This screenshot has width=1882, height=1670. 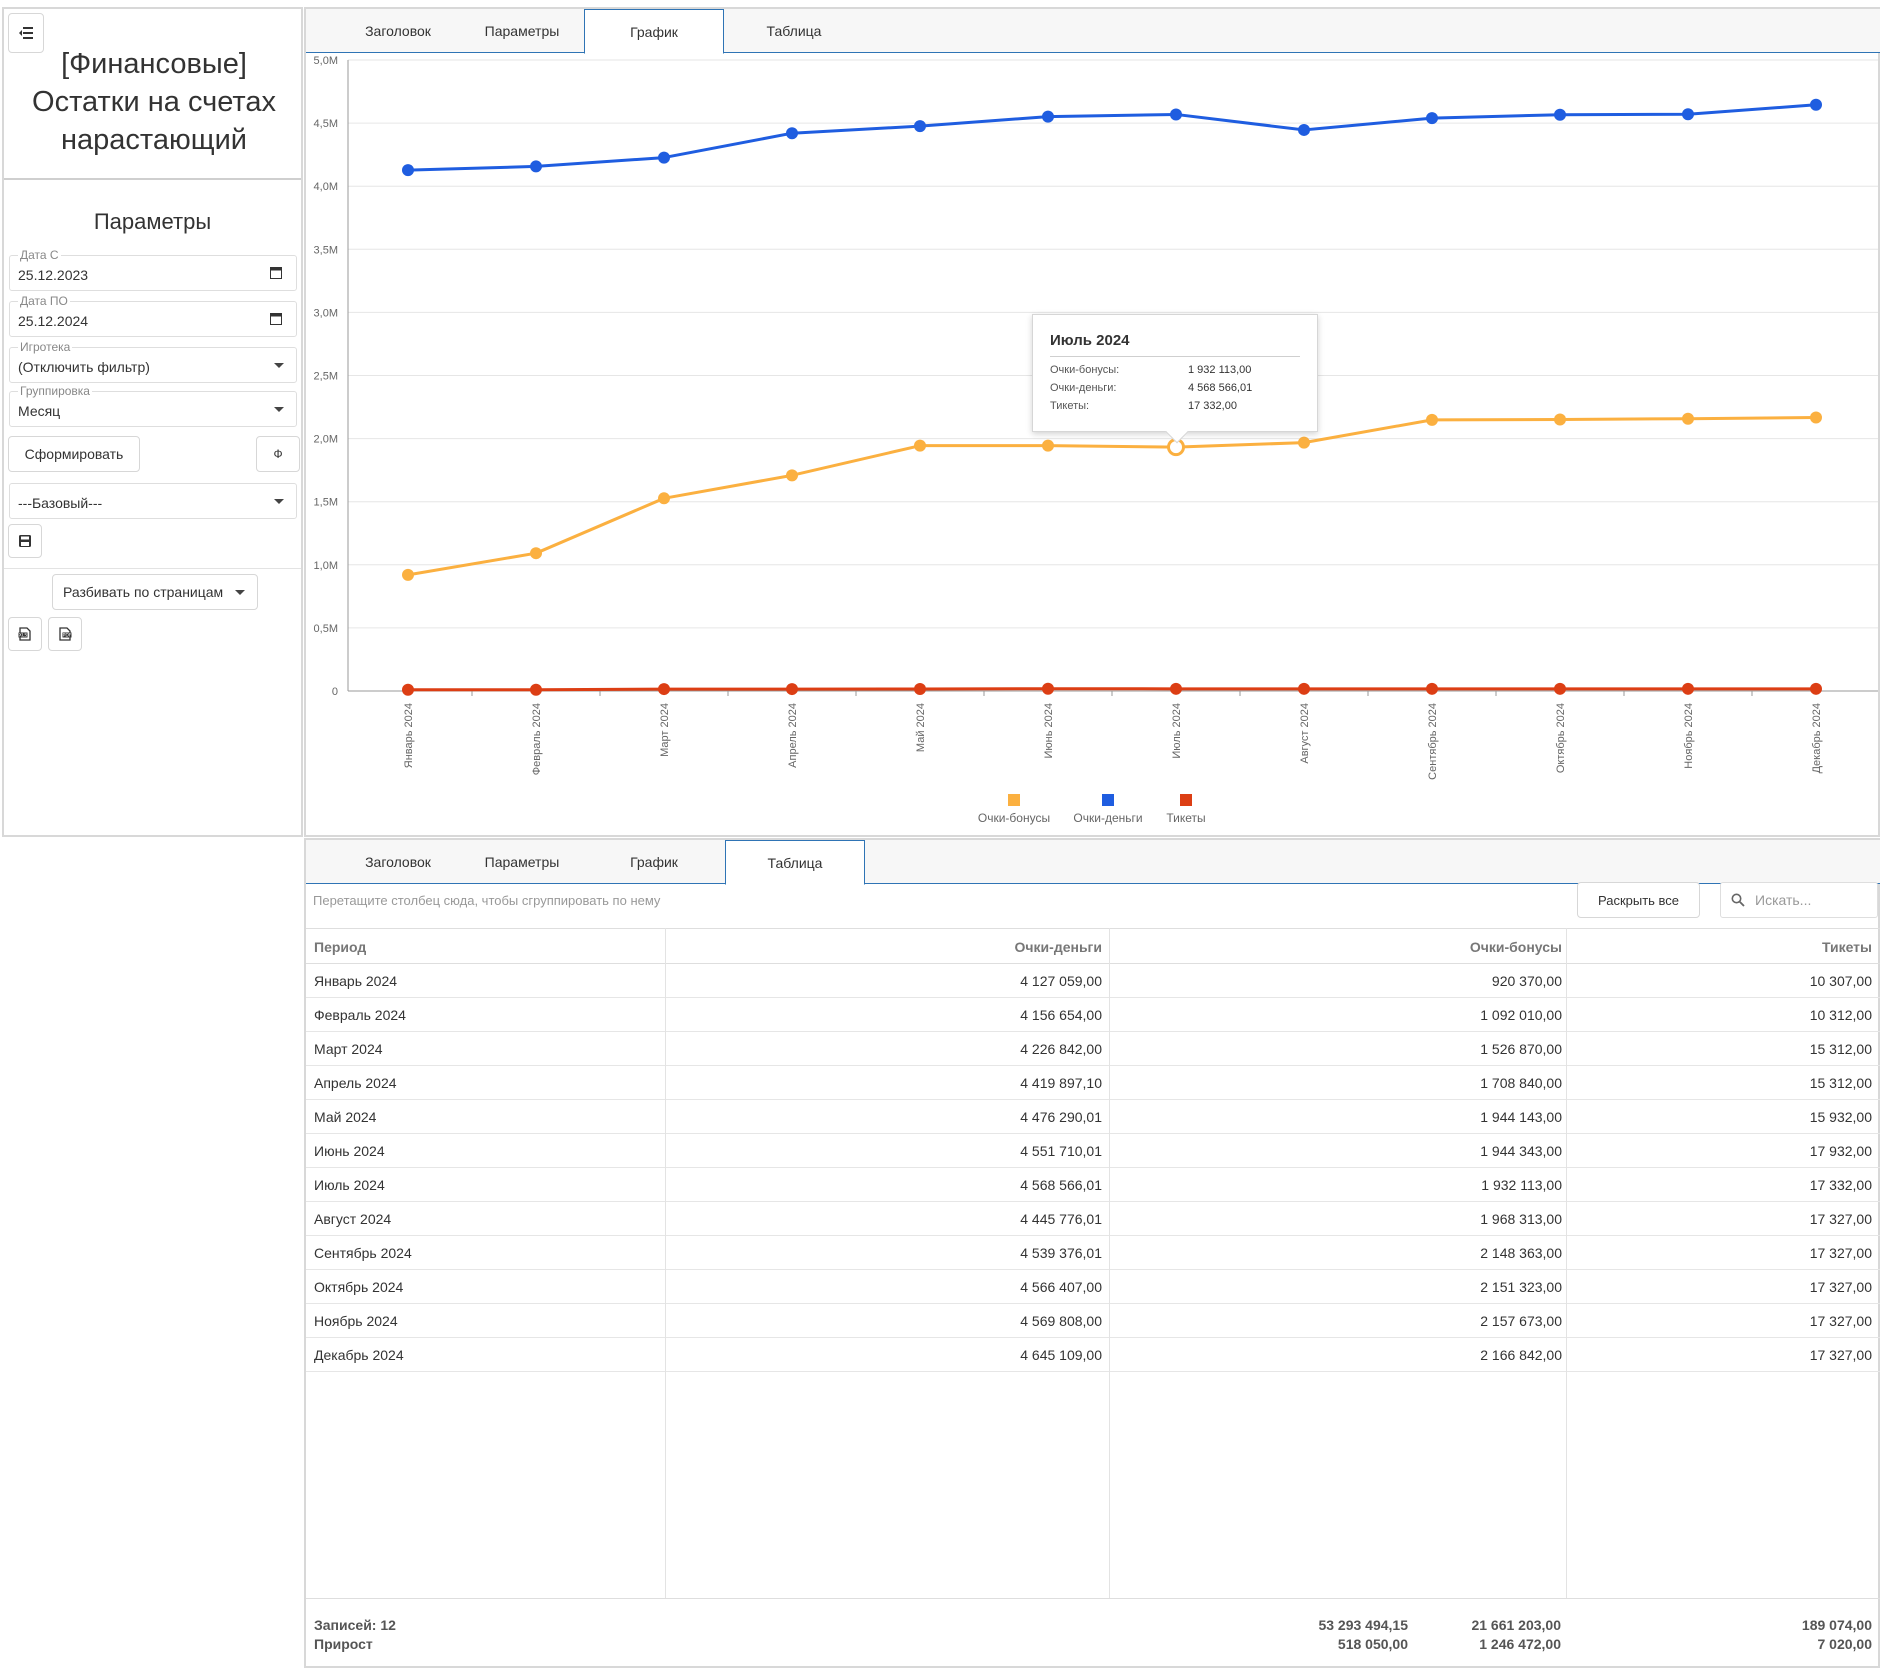 What do you see at coordinates (1058, 947) in the screenshot?
I see `column-header-money: Очки-деньги` at bounding box center [1058, 947].